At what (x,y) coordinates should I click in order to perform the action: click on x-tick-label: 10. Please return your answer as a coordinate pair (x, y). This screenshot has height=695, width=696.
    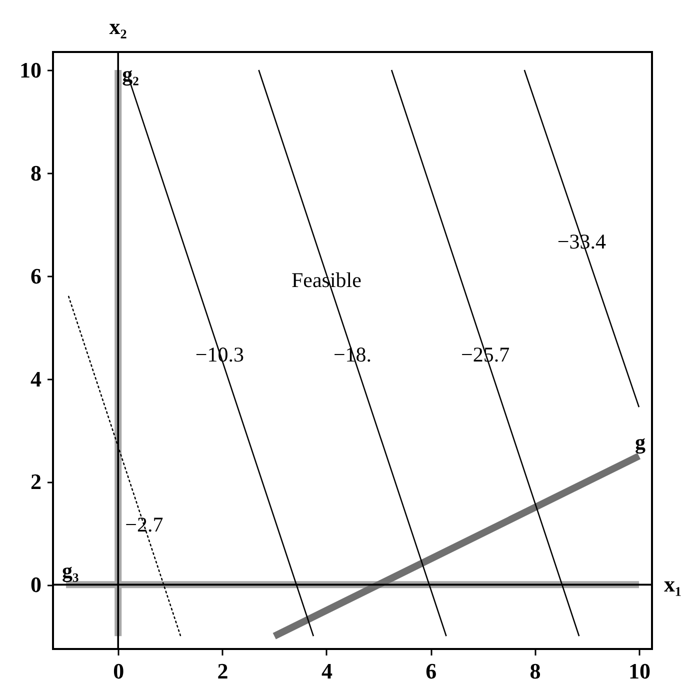
    Looking at the image, I should click on (639, 671).